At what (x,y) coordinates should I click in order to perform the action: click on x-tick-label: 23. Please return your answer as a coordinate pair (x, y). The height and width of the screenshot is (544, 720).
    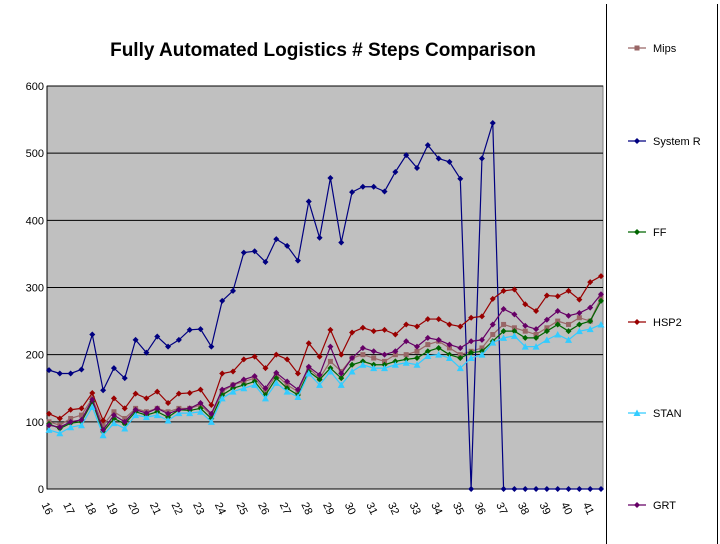
    Looking at the image, I should click on (198, 509).